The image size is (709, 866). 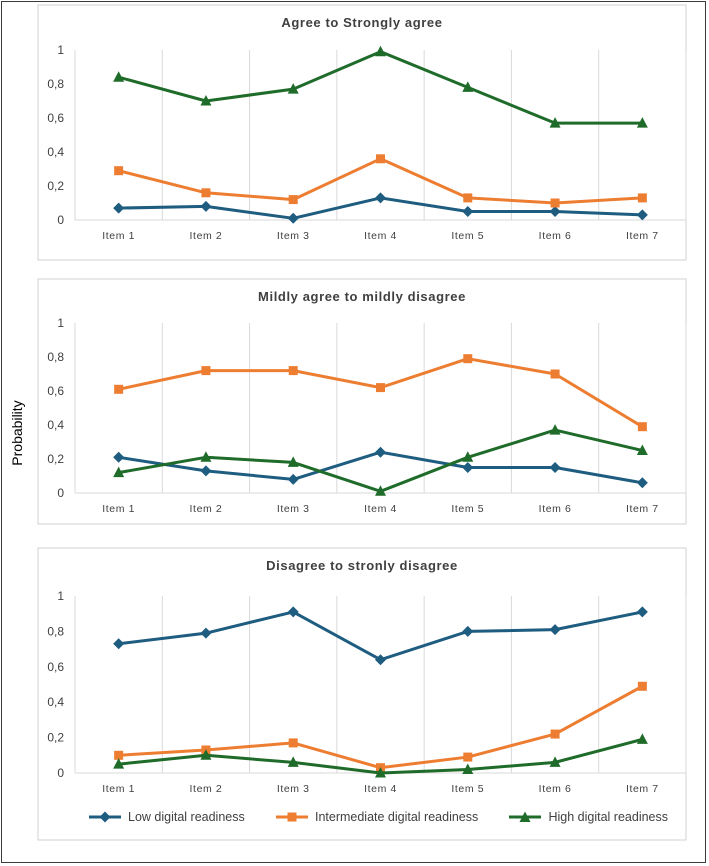 I want to click on legend-marker-intermediate, so click(x=291, y=817).